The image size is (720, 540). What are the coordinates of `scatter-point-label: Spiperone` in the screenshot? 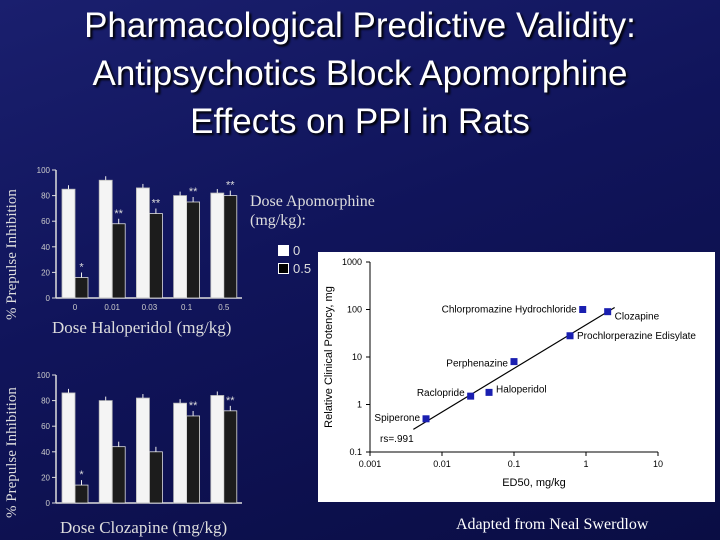 It's located at (397, 418).